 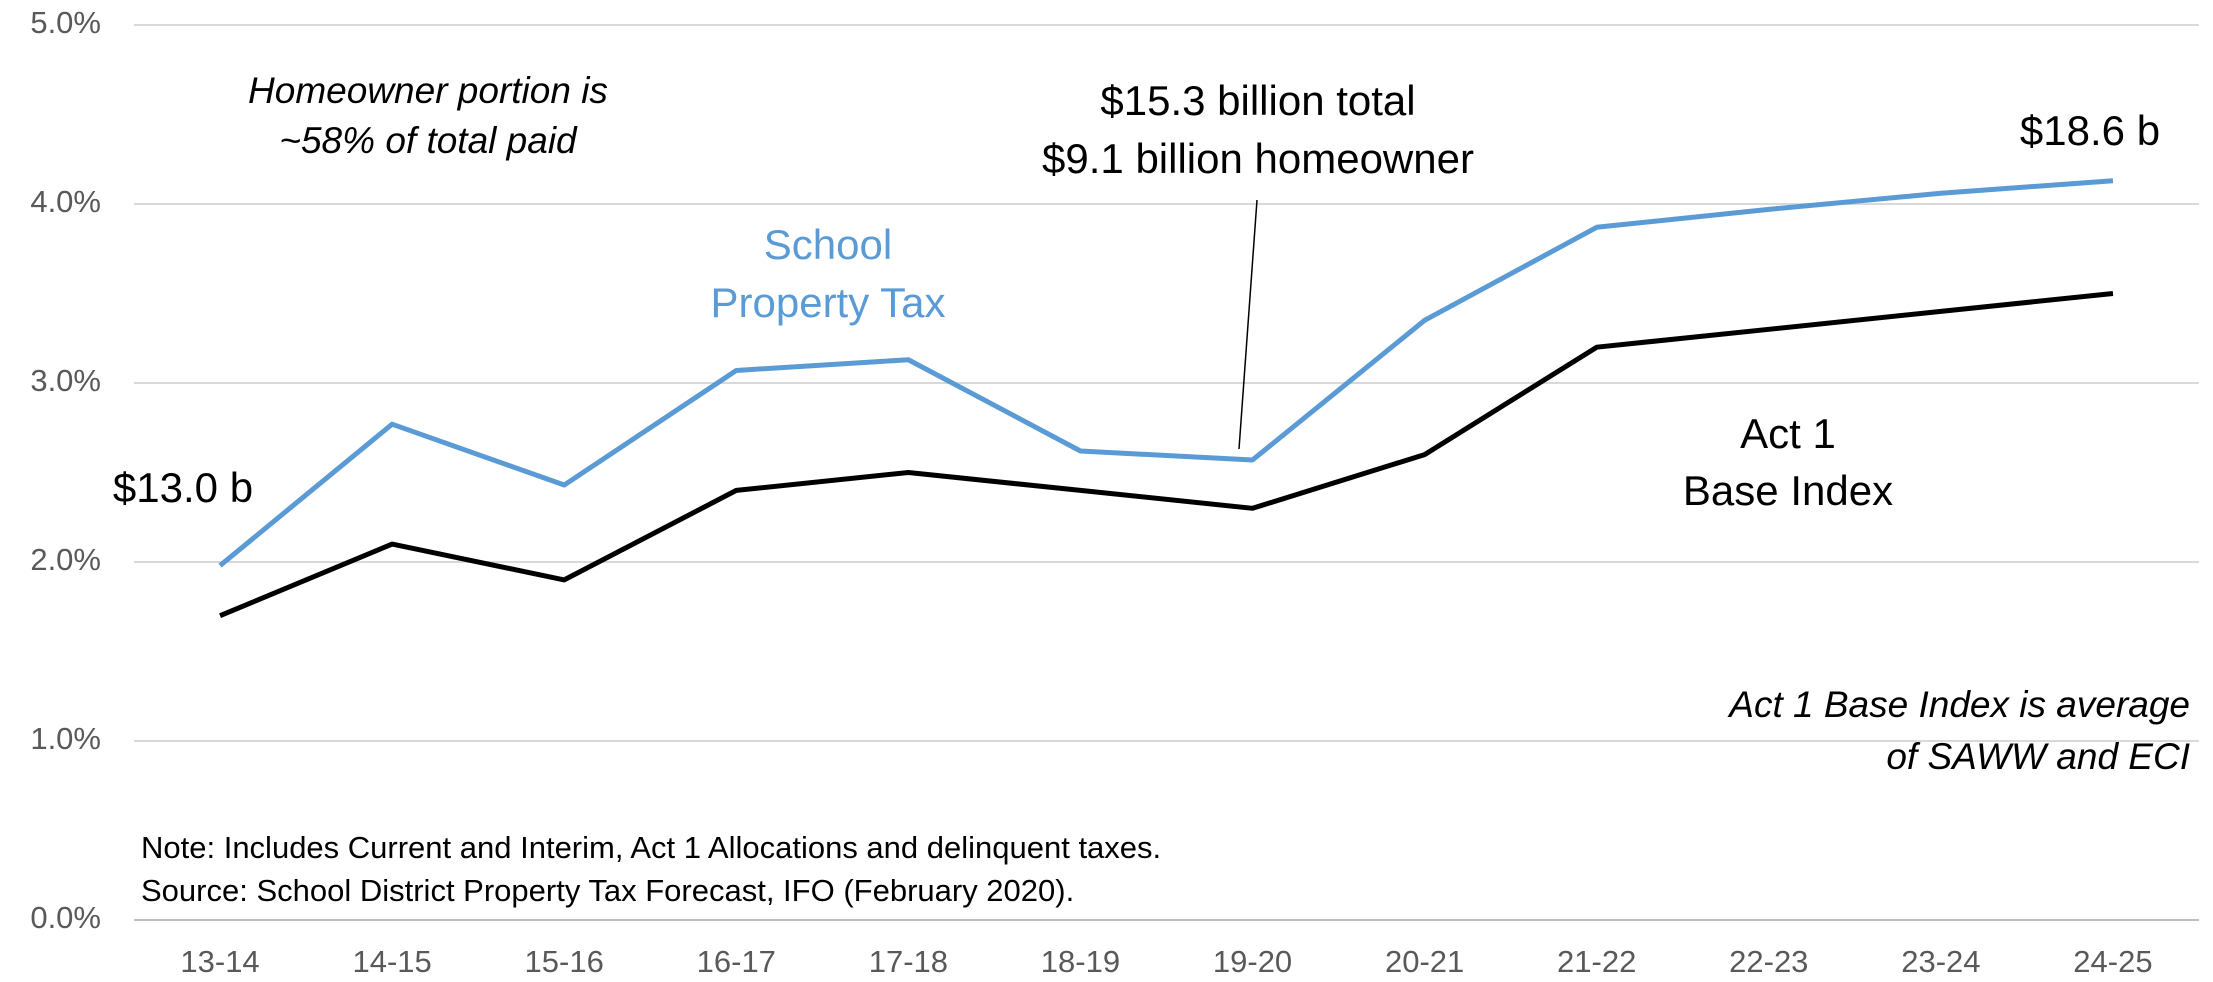 What do you see at coordinates (428, 90) in the screenshot?
I see `annotation: Homeowner portion is` at bounding box center [428, 90].